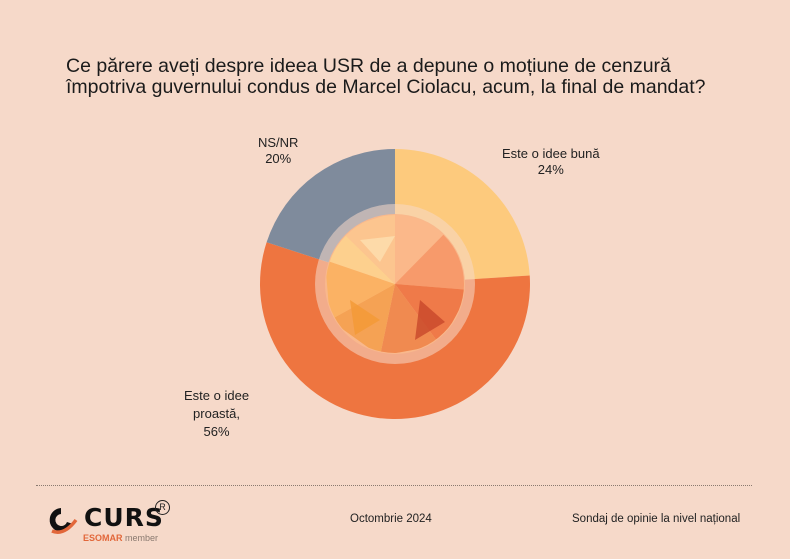 The image size is (790, 559). What do you see at coordinates (216, 431) in the screenshot?
I see `label-proasta-value: 56%` at bounding box center [216, 431].